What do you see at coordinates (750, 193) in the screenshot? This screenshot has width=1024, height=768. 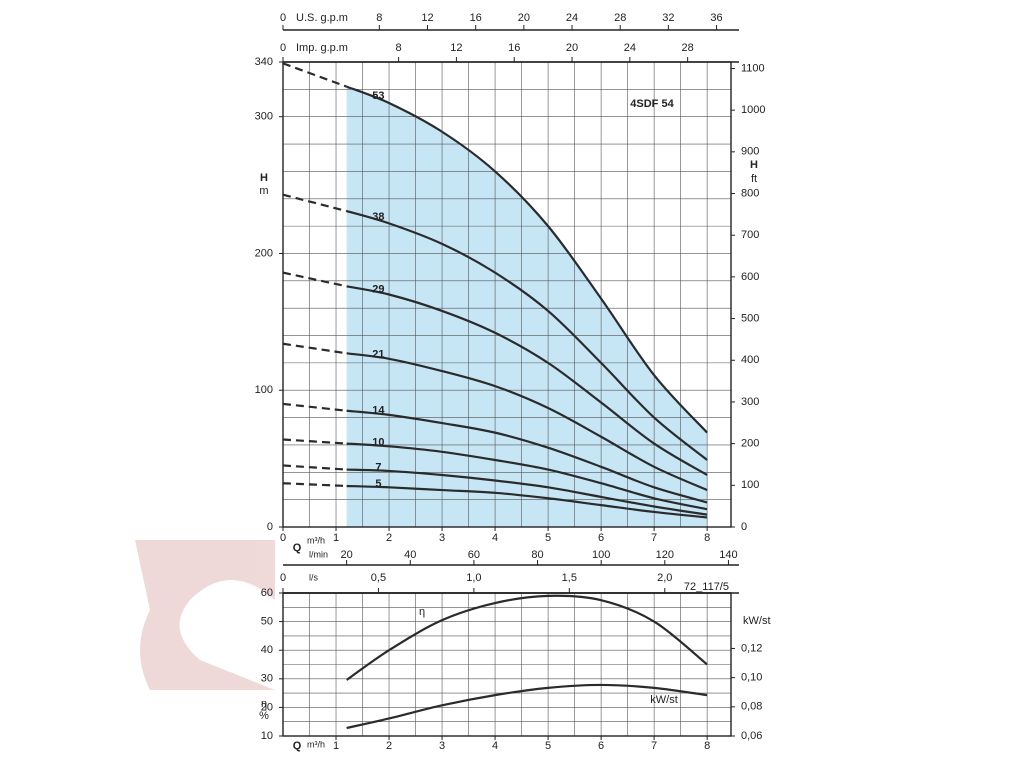 I see `y2-tick-label: 800` at bounding box center [750, 193].